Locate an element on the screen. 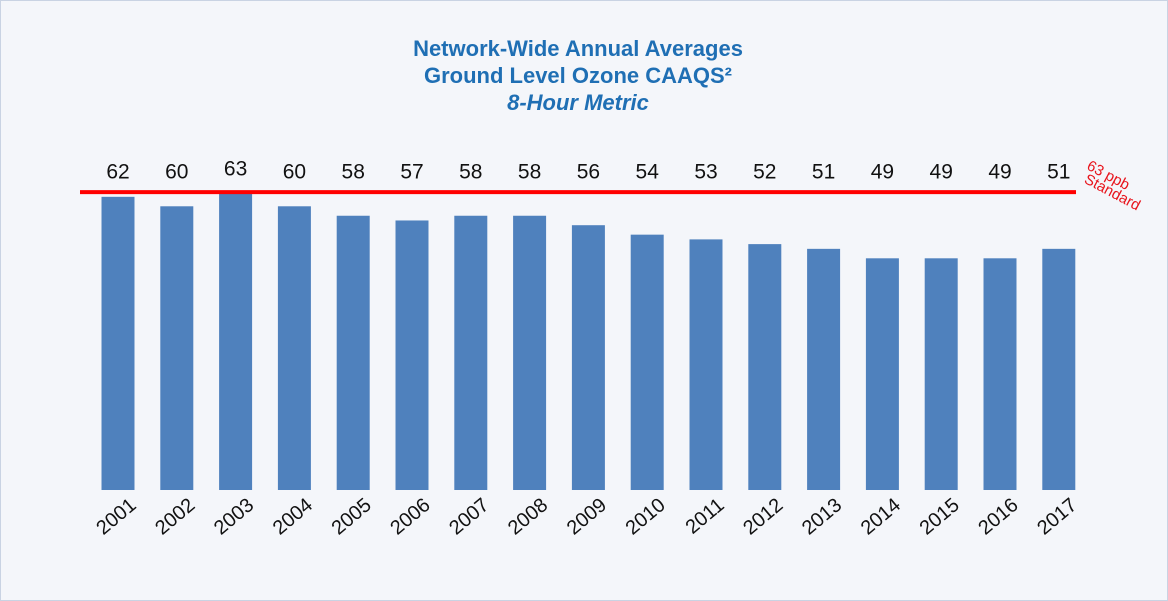 This screenshot has height=601, width=1168. chart-title: Network-Wide Annual Averages is located at coordinates (578, 48).